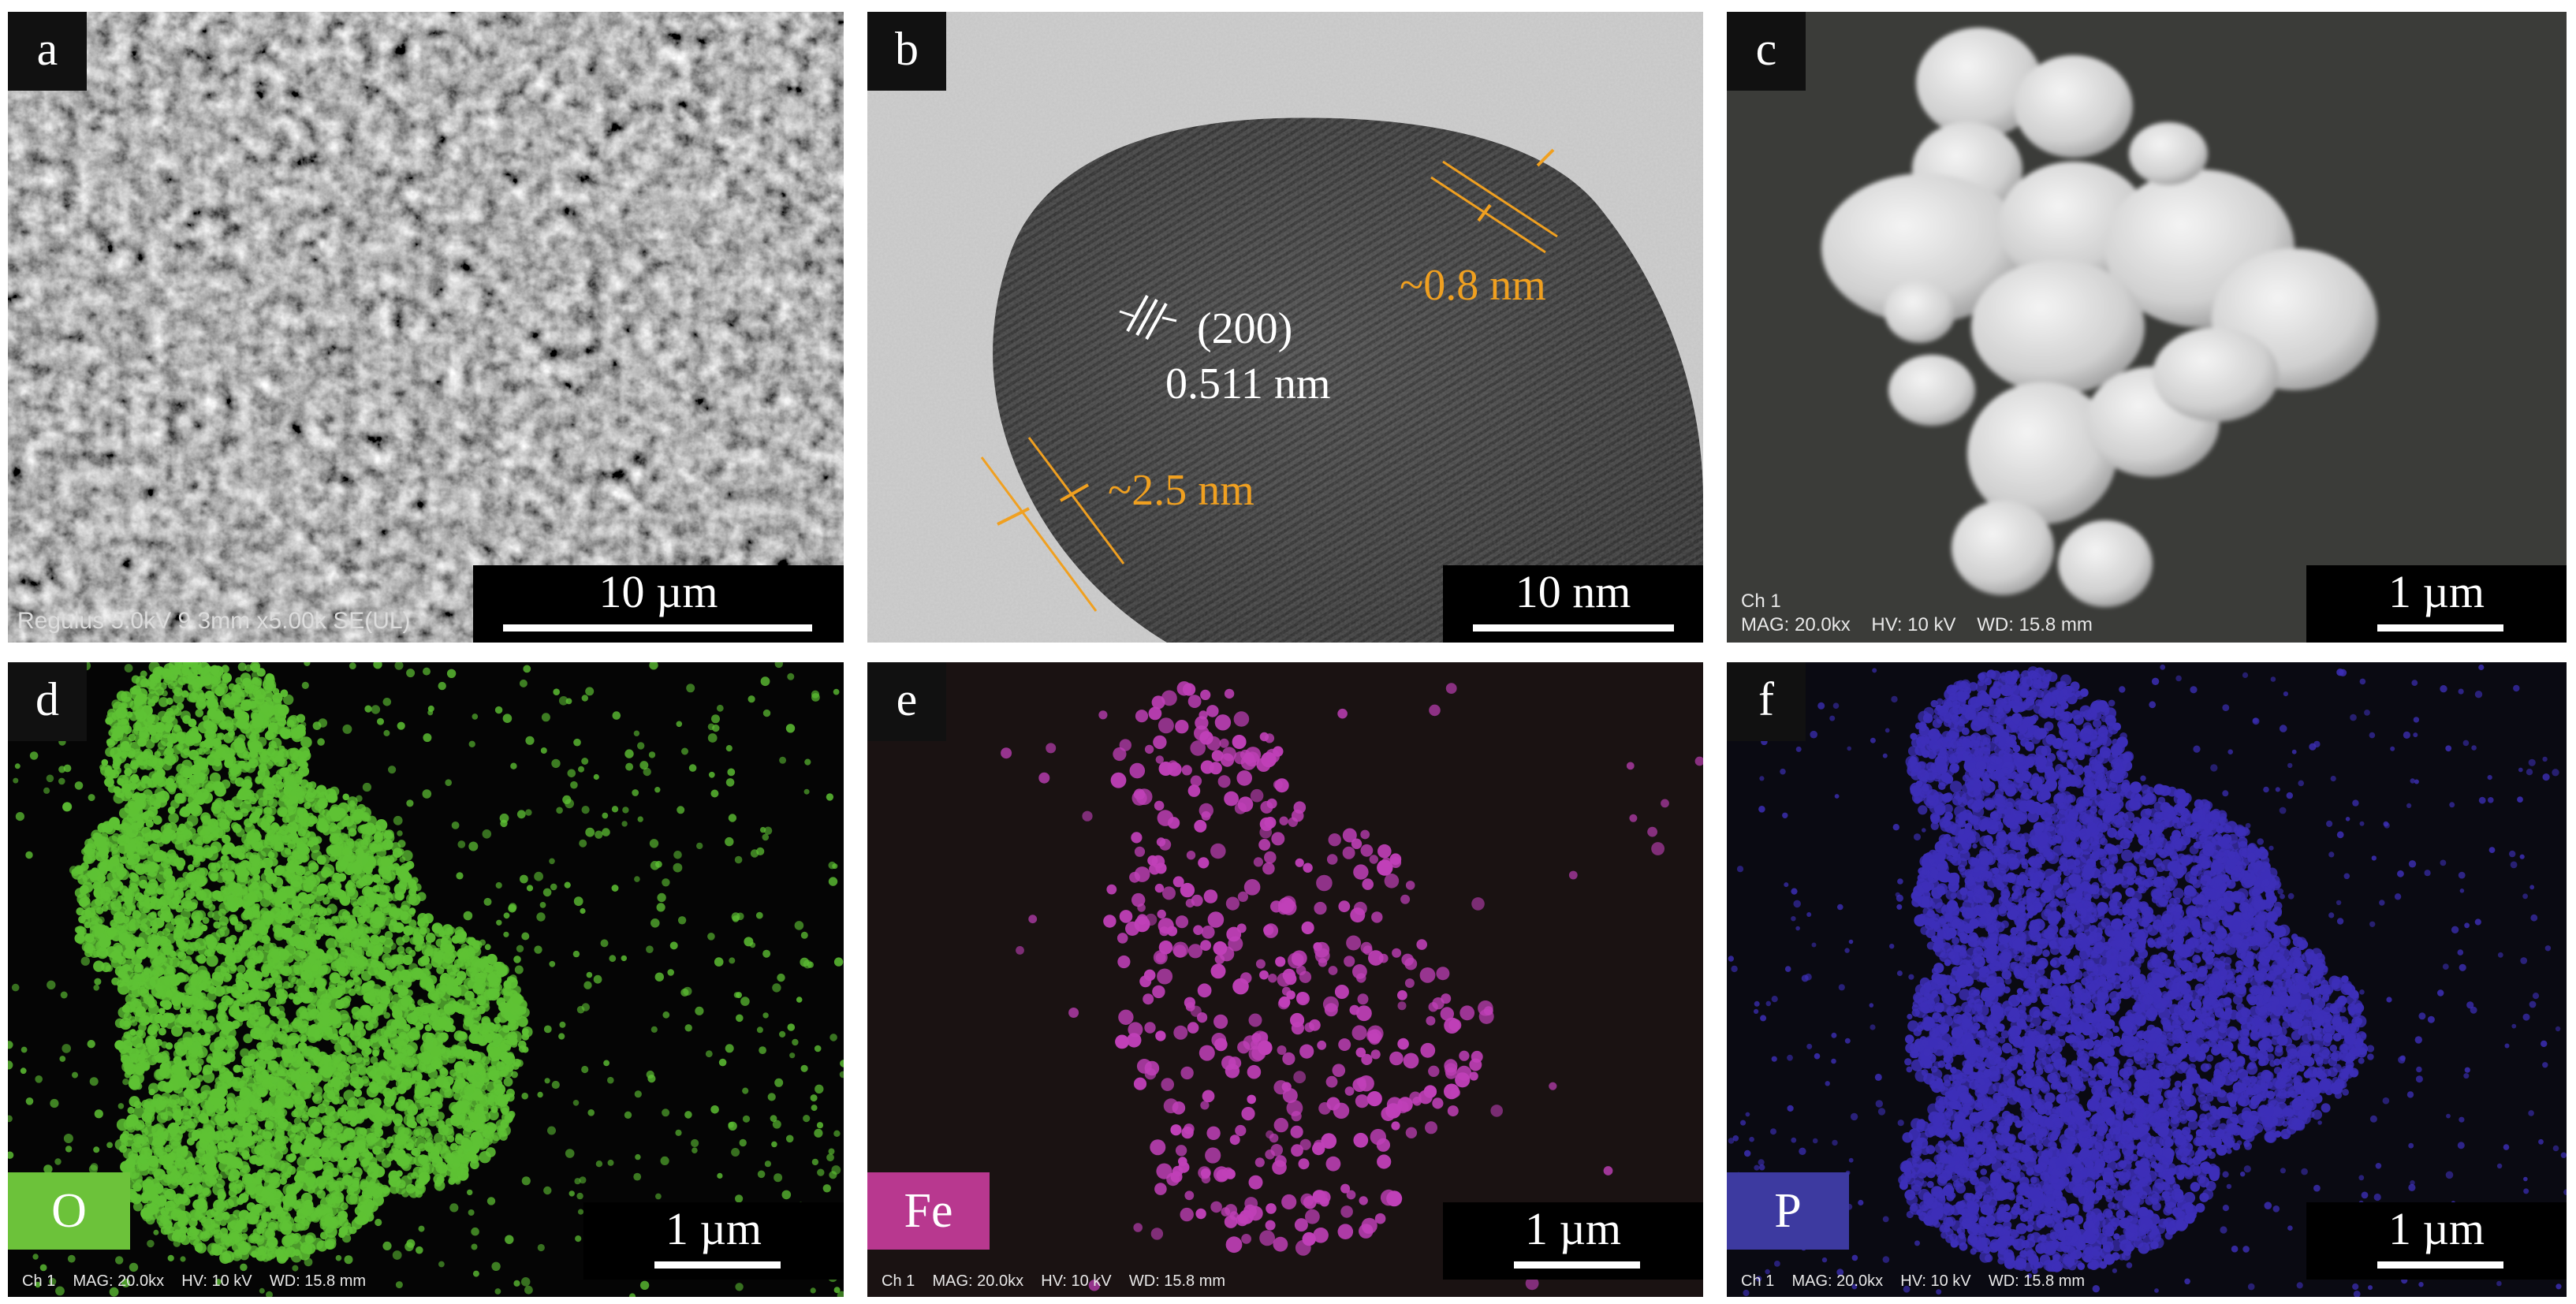 This screenshot has width=2576, height=1304. I want to click on sem-channel: Ch 1, so click(1761, 601).